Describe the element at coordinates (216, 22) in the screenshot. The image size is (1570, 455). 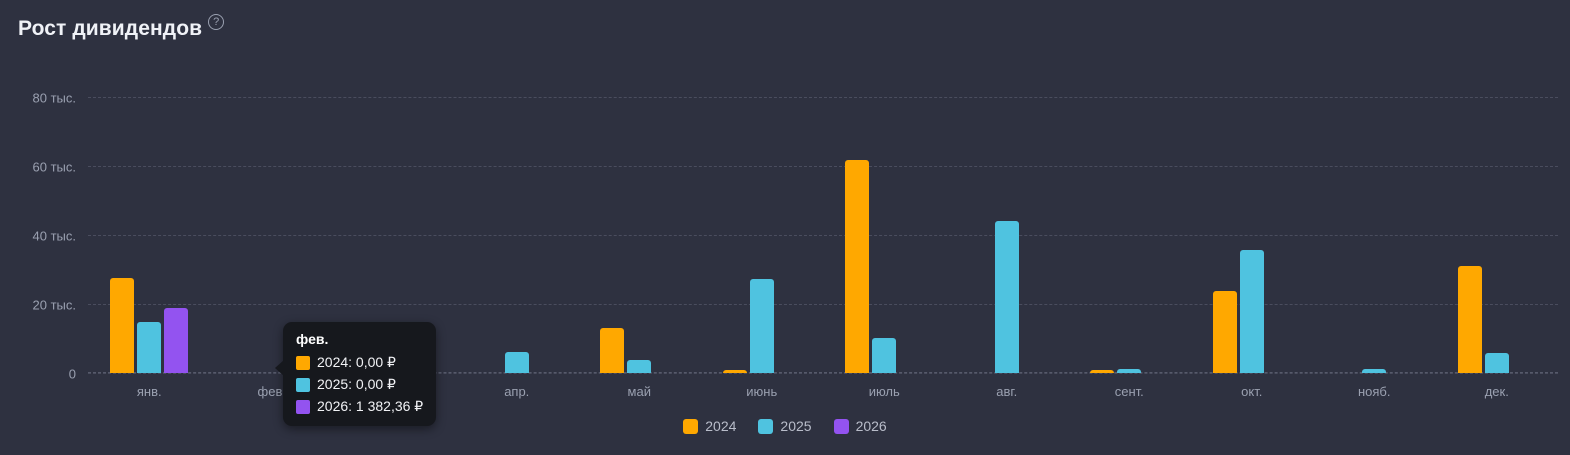
I see `question-mark-icon: ?` at that location.